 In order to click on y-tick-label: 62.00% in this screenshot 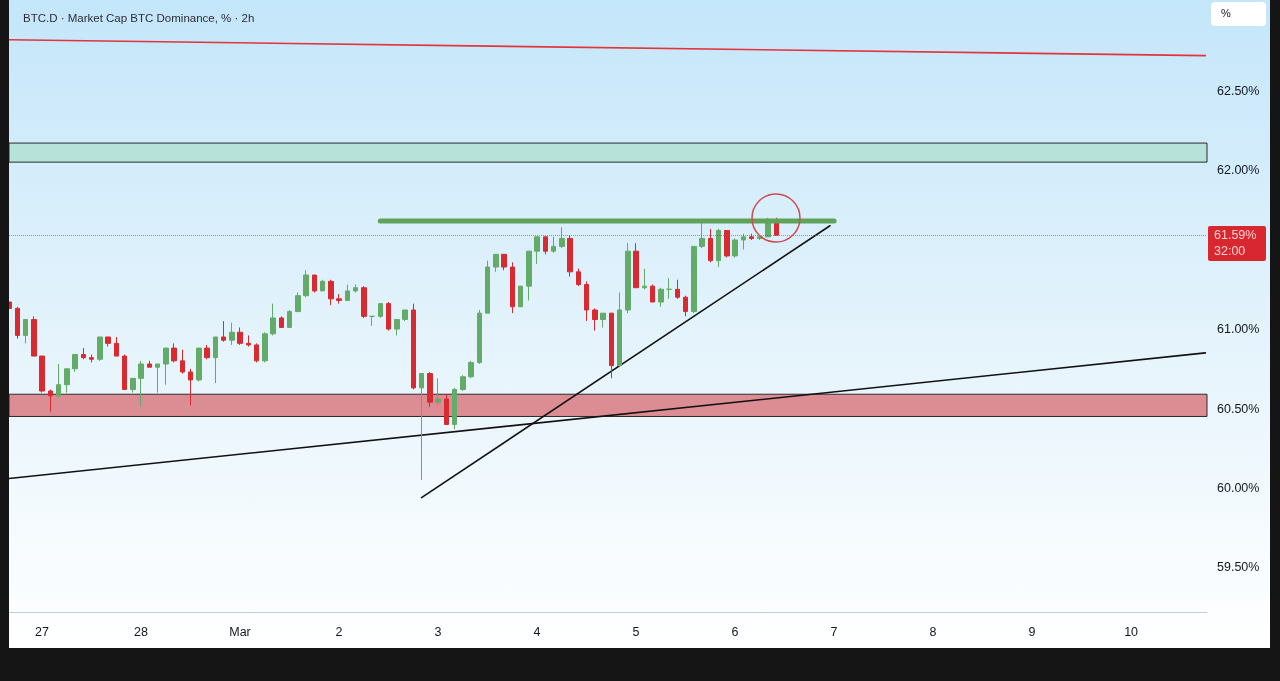, I will do `click(1238, 170)`.